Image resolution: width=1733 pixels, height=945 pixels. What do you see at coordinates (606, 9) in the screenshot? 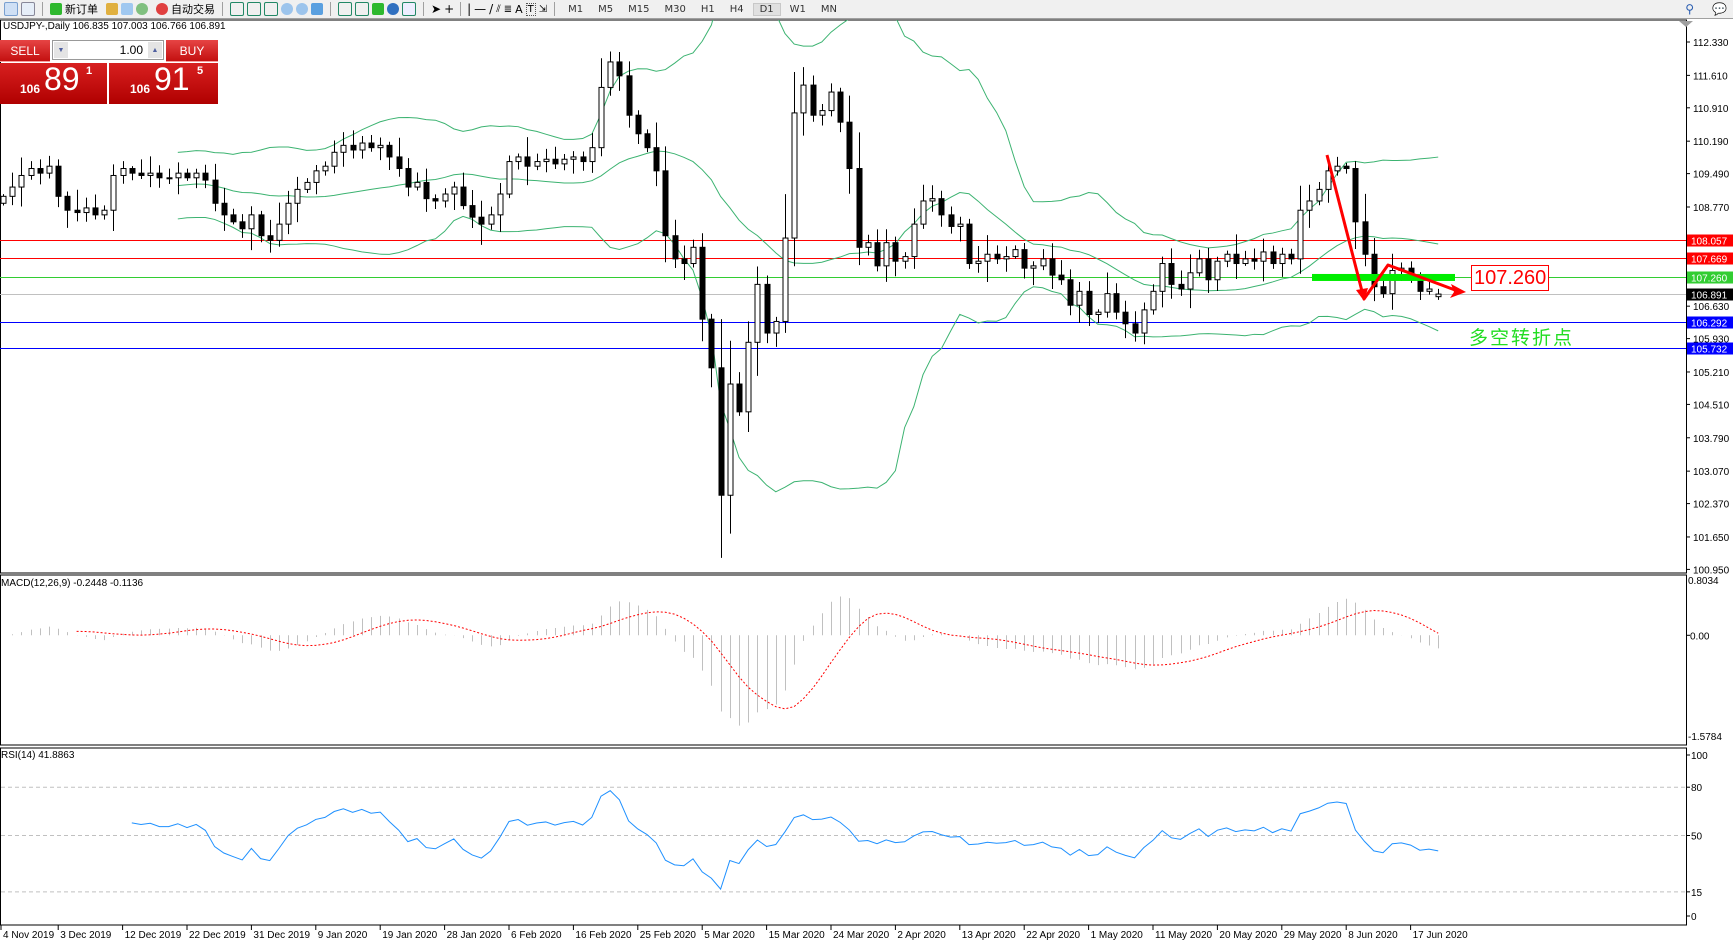
I see `timeframe-m5: M5` at bounding box center [606, 9].